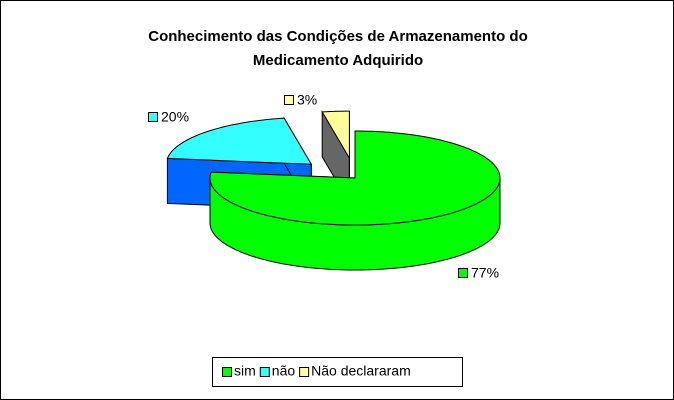  What do you see at coordinates (284, 371) in the screenshot?
I see `legend-label: não` at bounding box center [284, 371].